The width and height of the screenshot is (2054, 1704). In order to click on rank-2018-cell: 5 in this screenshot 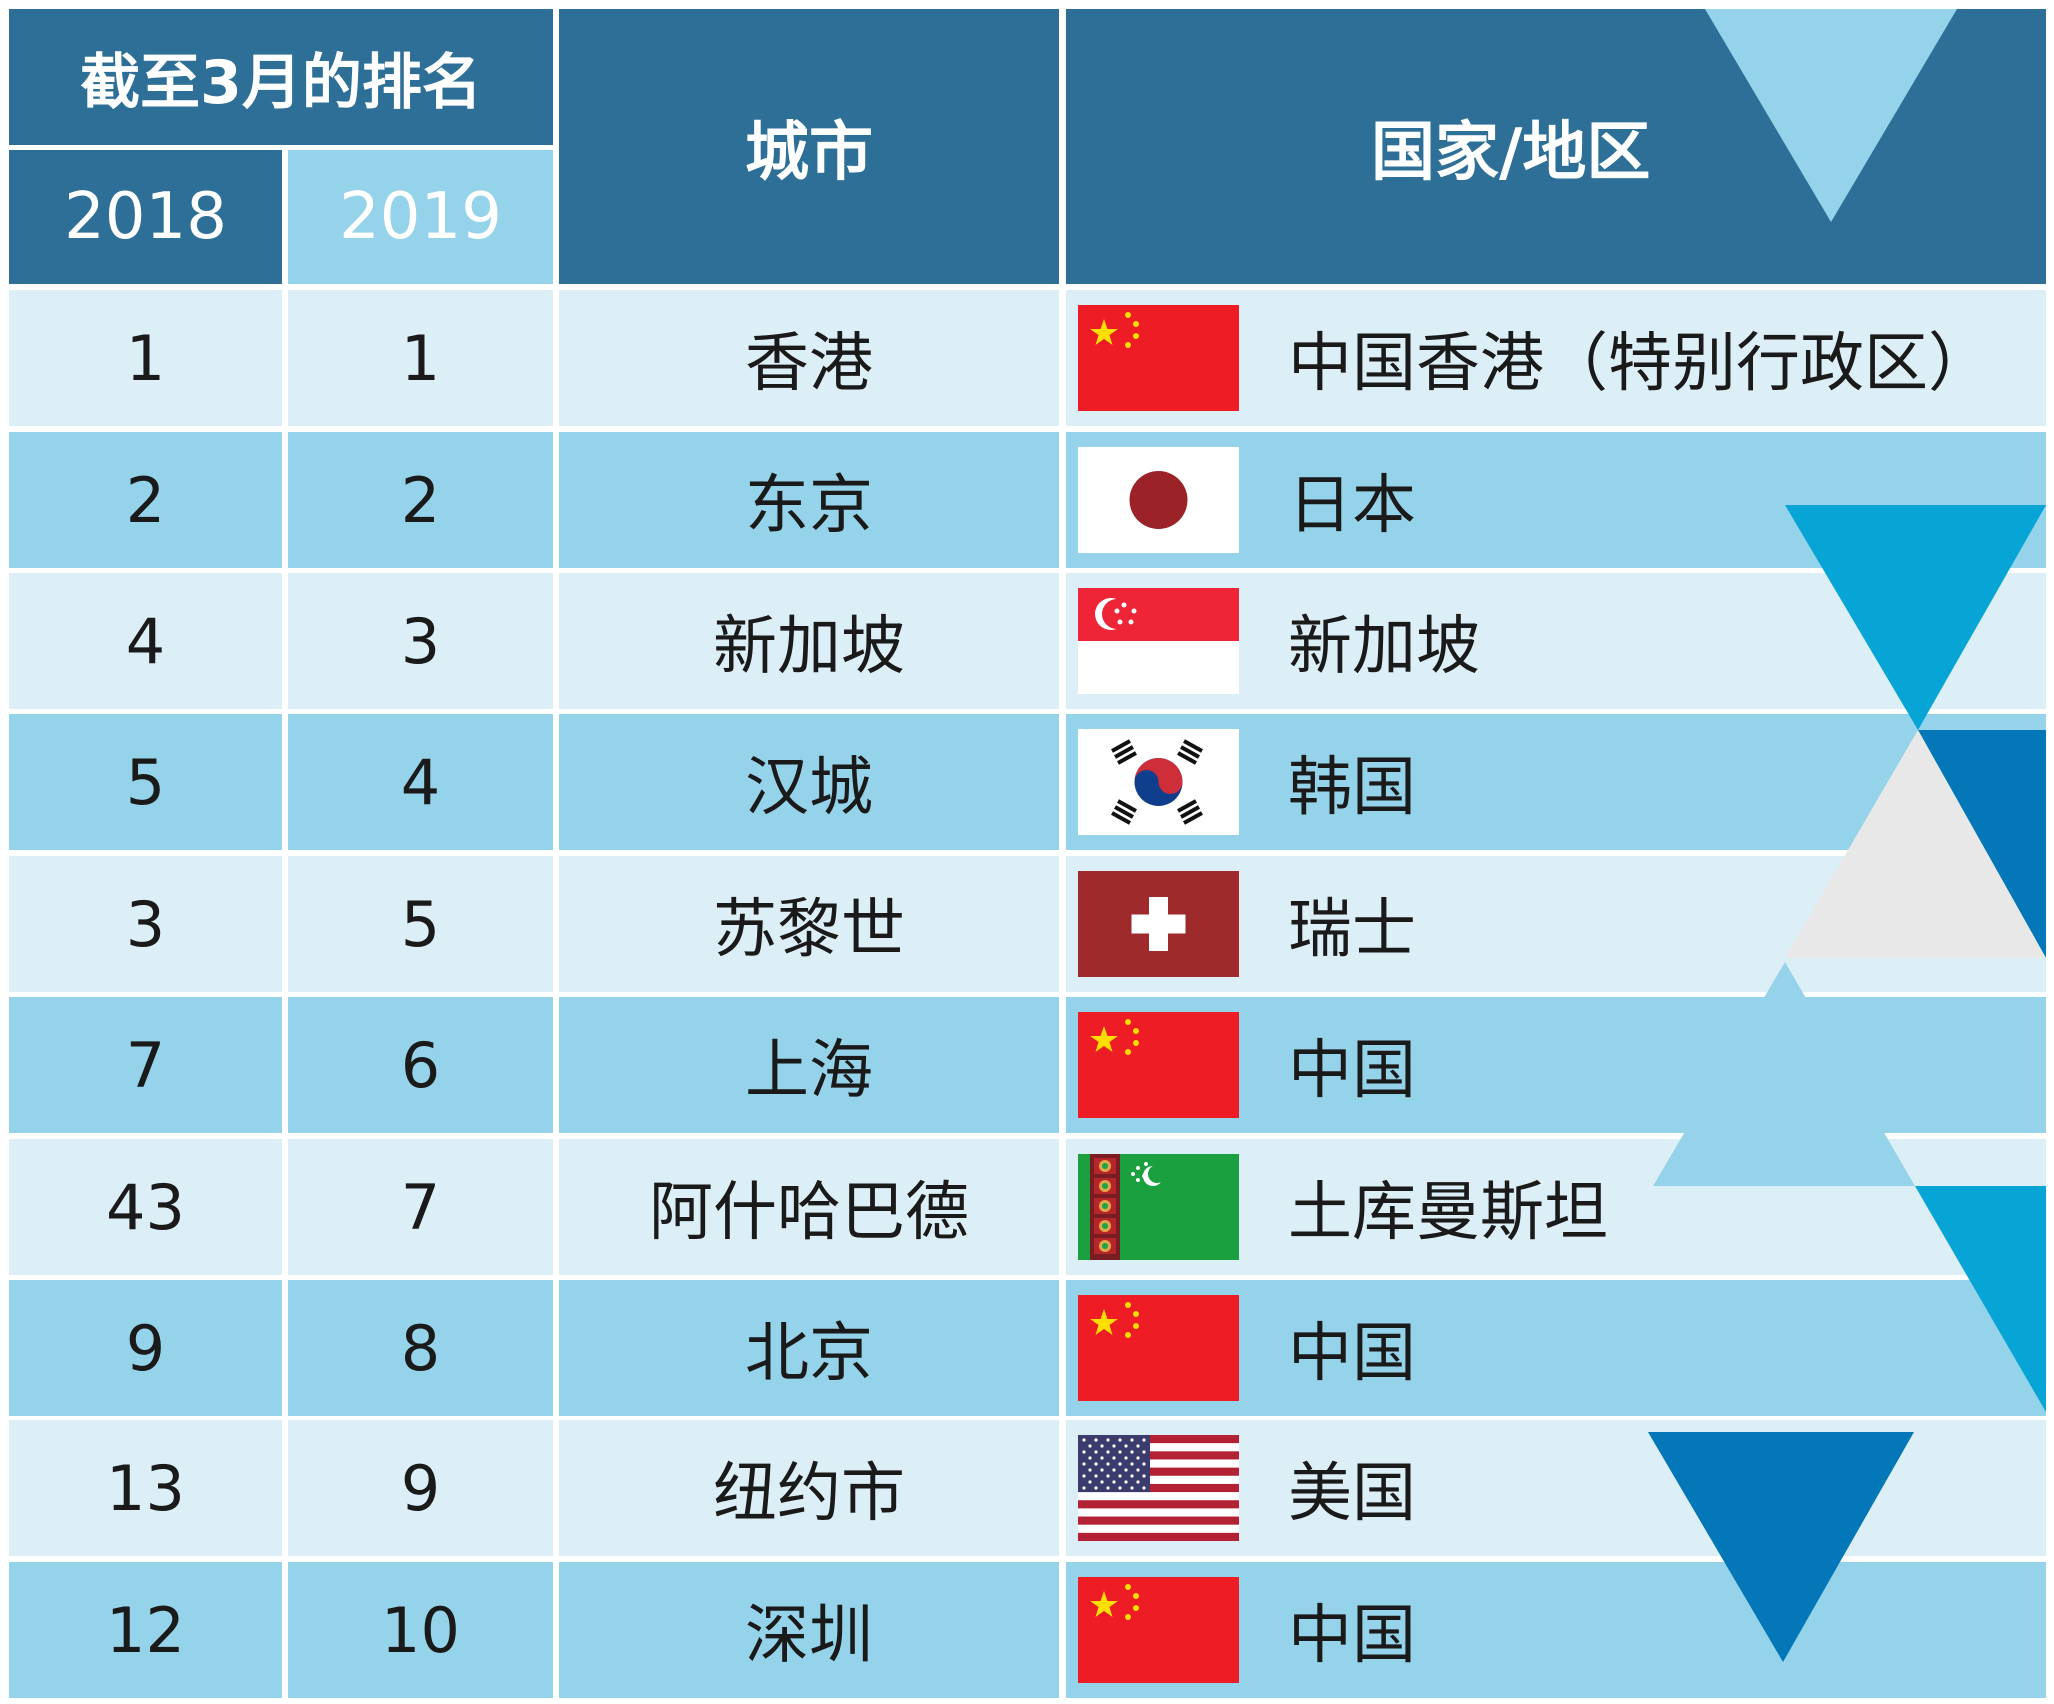, I will do `click(145, 782)`.